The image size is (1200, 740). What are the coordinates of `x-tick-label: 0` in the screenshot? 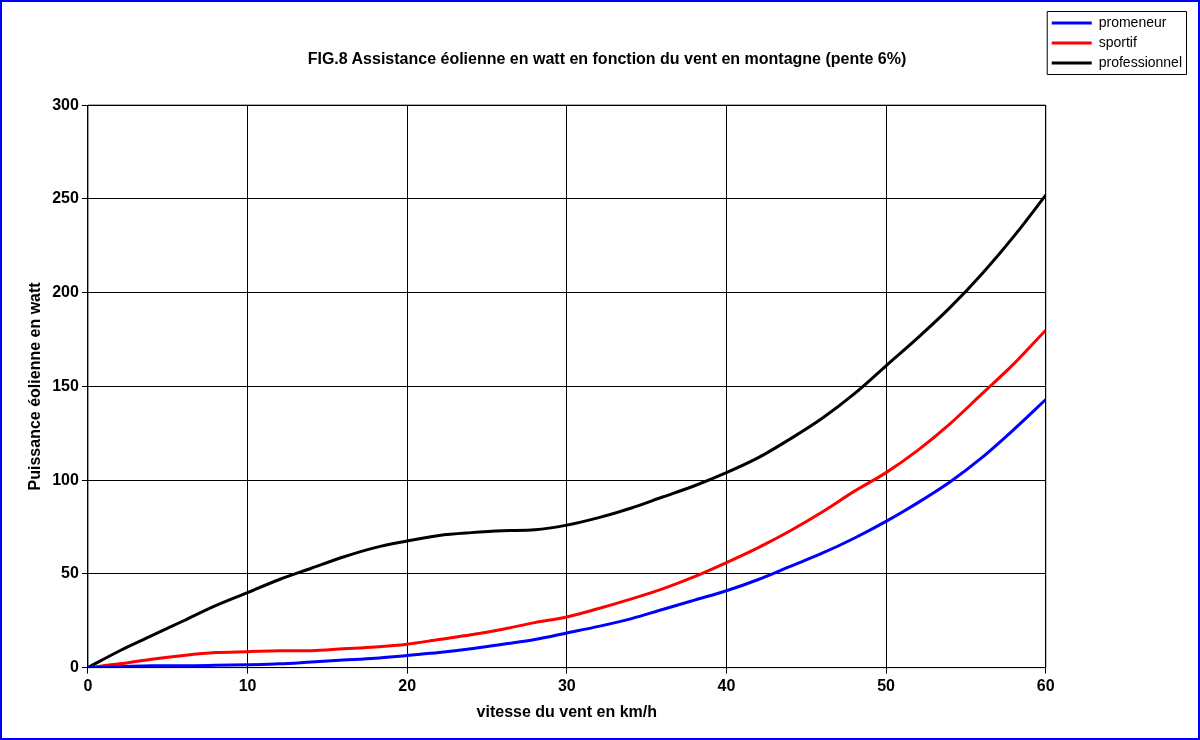 It's located at (88, 685).